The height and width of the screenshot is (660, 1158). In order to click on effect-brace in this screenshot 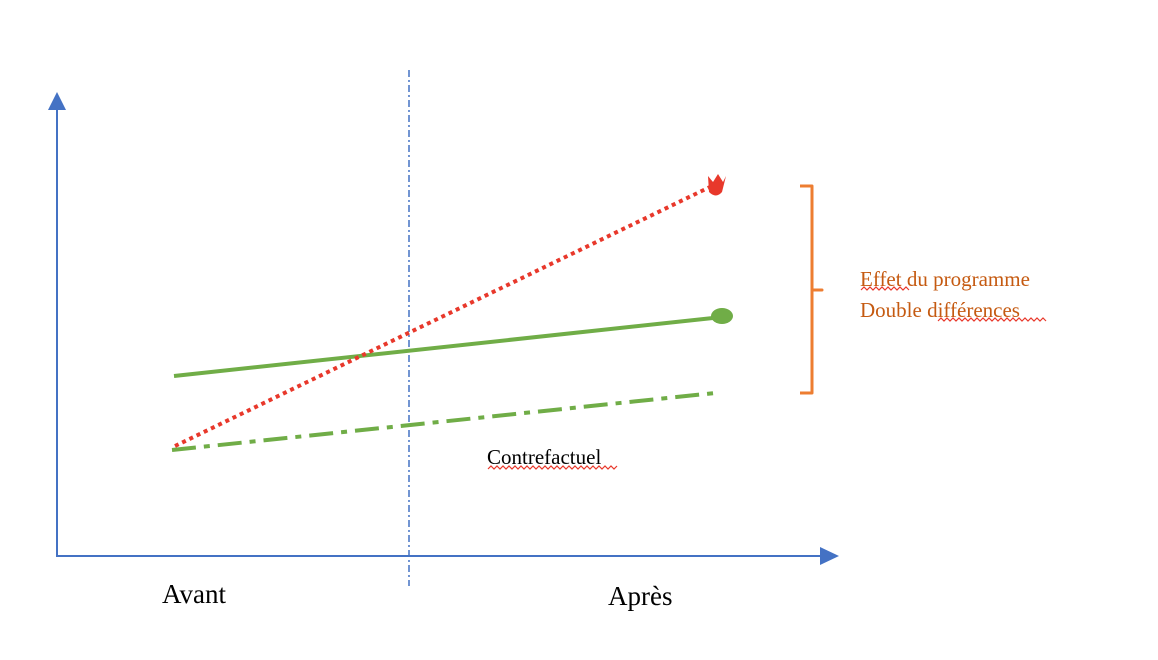, I will do `click(812, 289)`.